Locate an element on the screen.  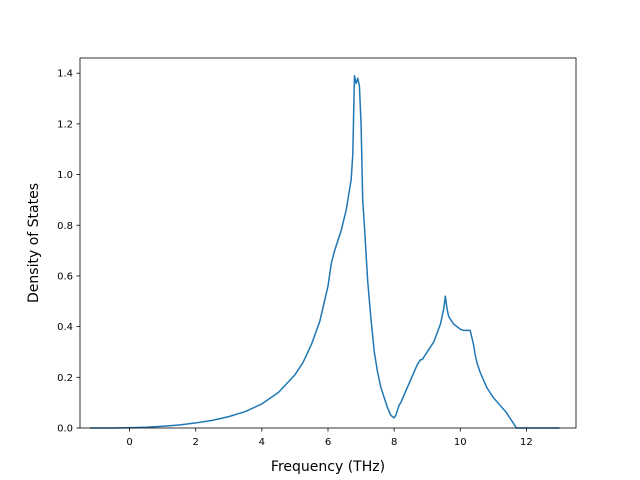
x-axis: 0 2 4 6 8 10 12 is located at coordinates (329, 438).